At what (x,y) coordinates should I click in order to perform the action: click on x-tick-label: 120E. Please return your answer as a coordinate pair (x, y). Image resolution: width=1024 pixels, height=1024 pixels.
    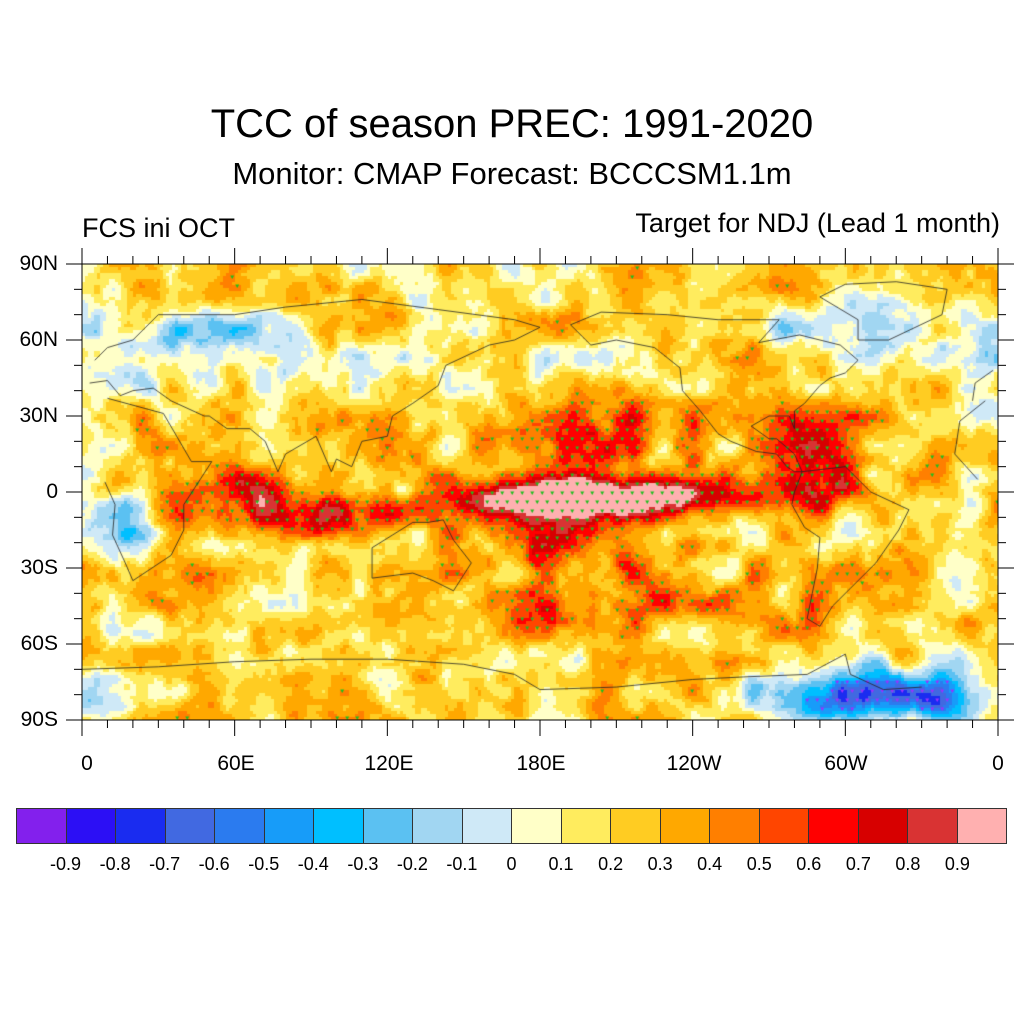
    Looking at the image, I should click on (389, 763).